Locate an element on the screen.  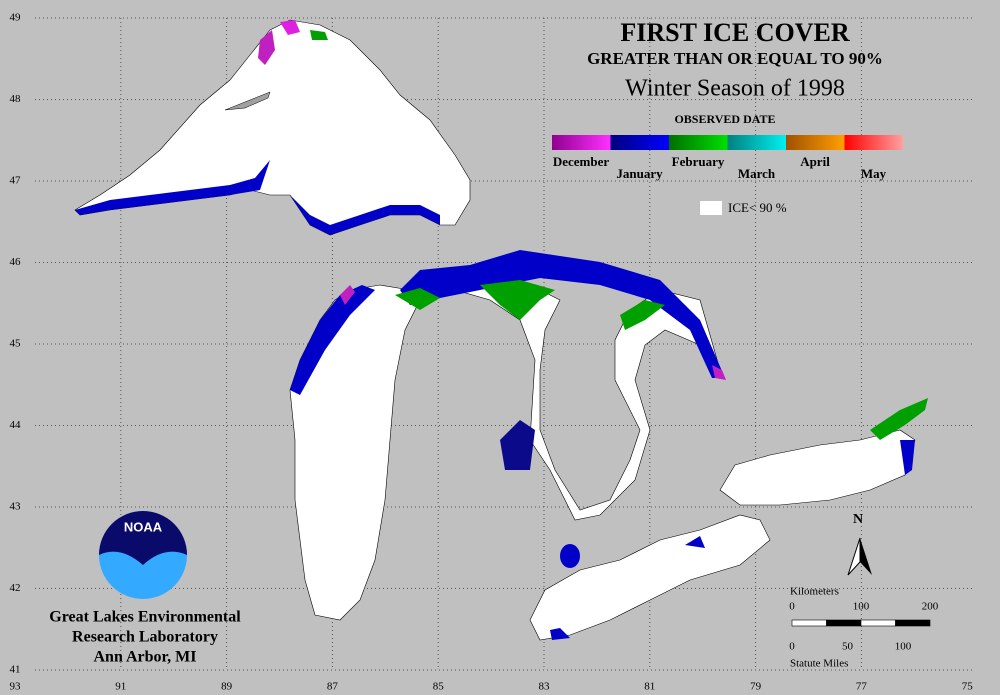
longitude-label: 87 is located at coordinates (333, 687).